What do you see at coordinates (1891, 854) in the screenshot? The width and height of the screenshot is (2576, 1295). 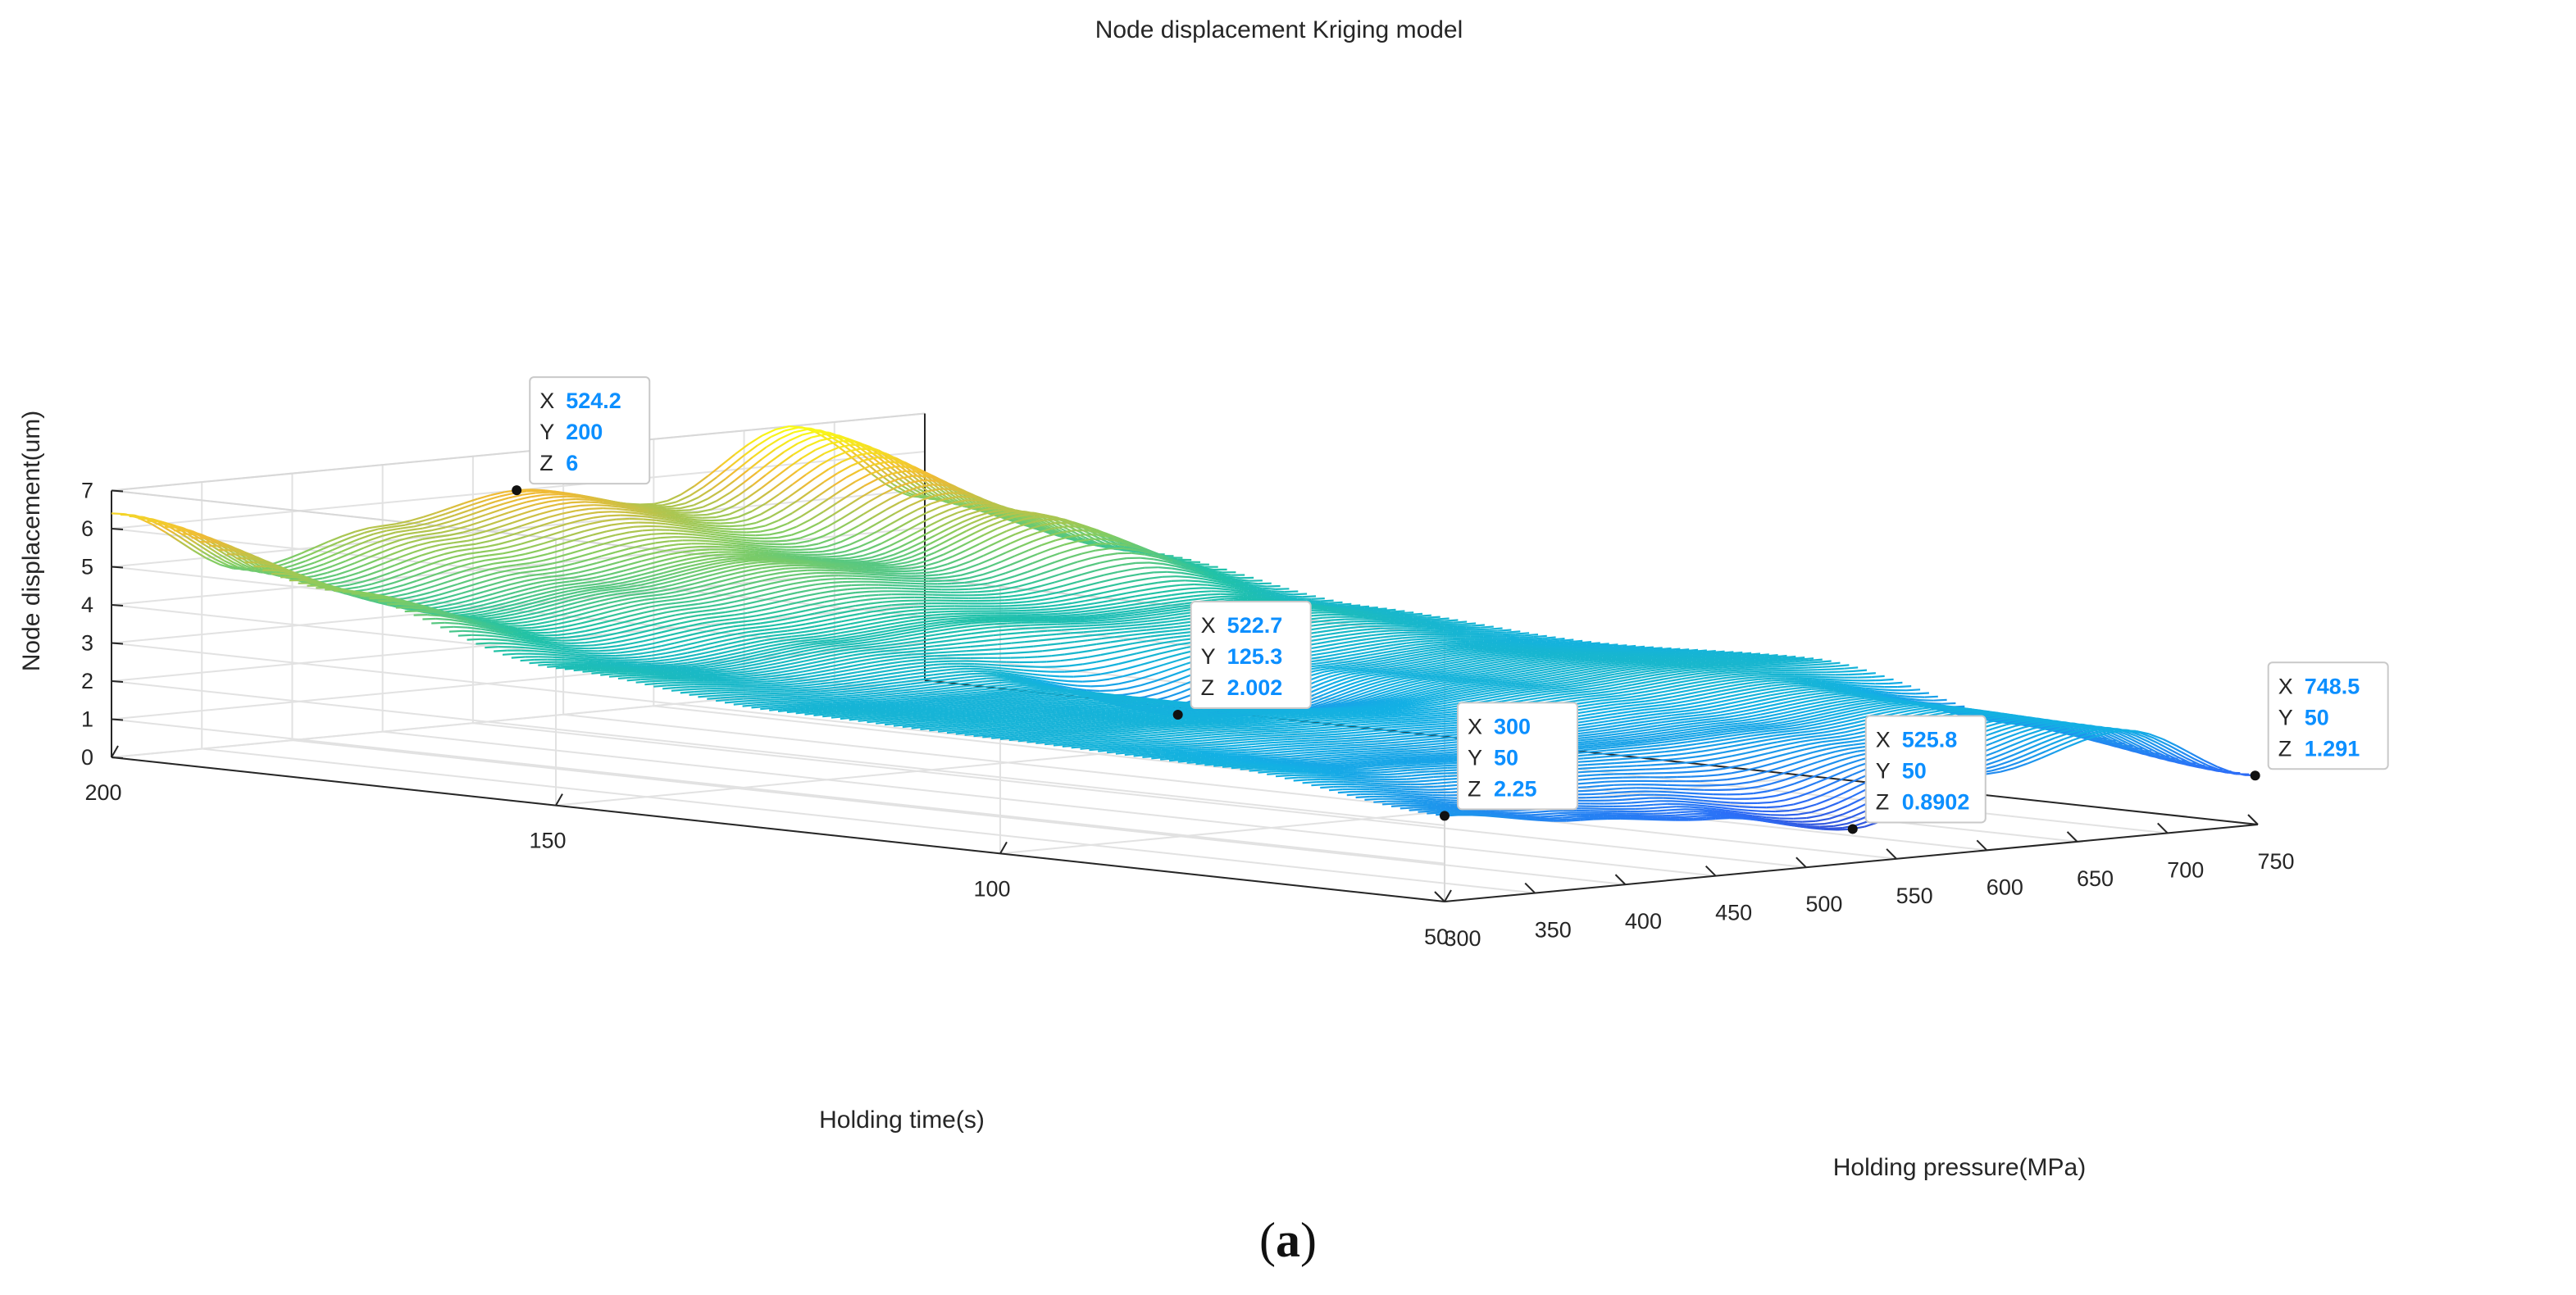 I see `pressure-tick` at bounding box center [1891, 854].